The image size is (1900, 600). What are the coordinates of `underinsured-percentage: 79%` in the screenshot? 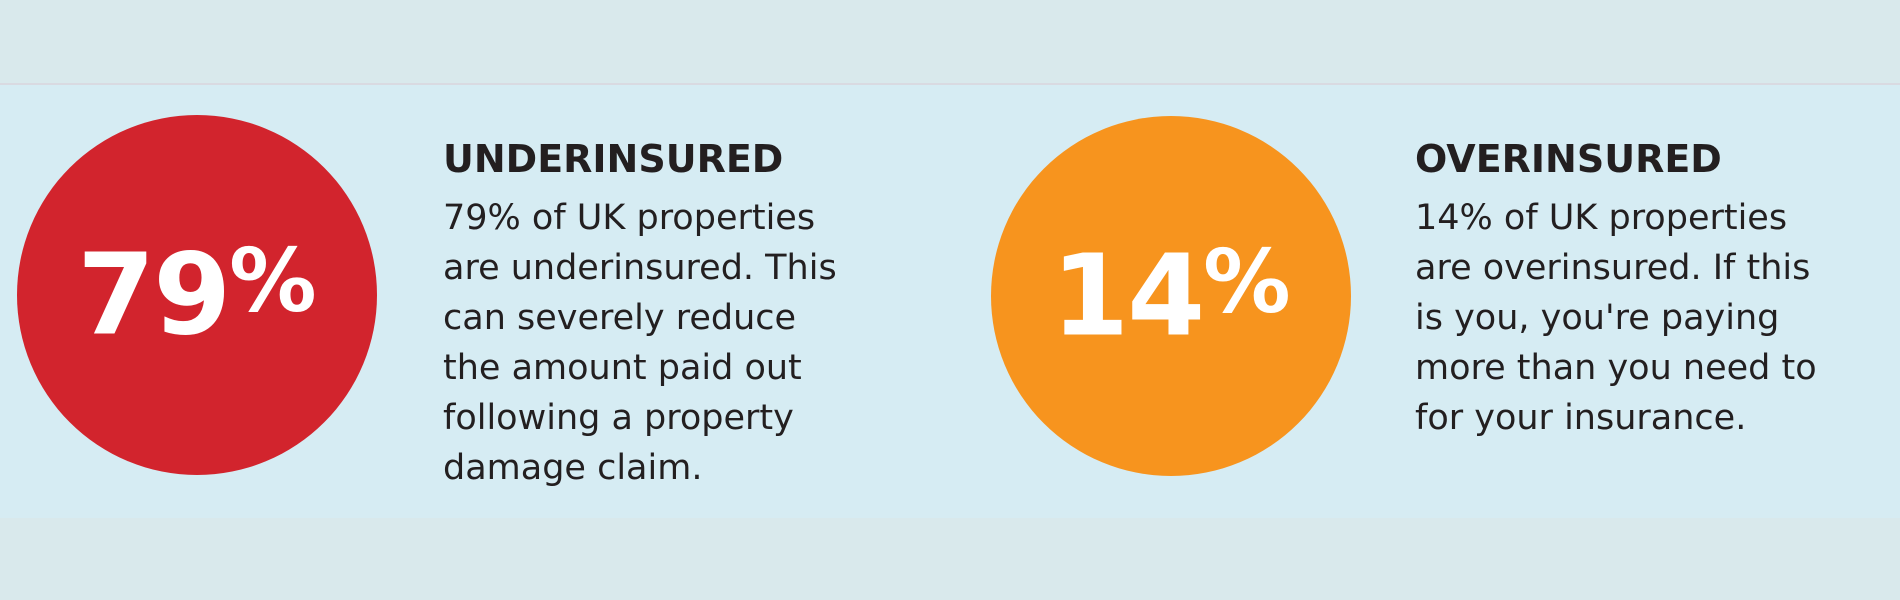 It's located at (196, 294).